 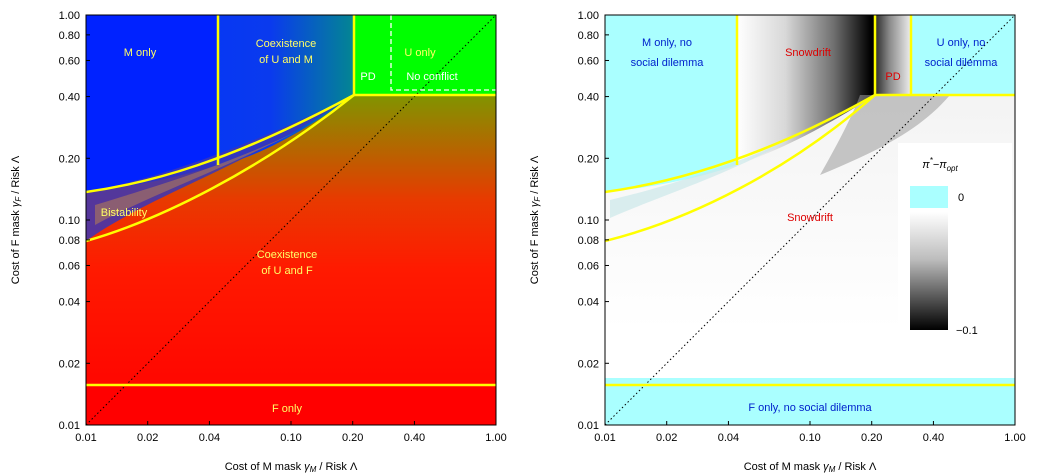 I want to click on bistability-band, so click(x=220, y=168).